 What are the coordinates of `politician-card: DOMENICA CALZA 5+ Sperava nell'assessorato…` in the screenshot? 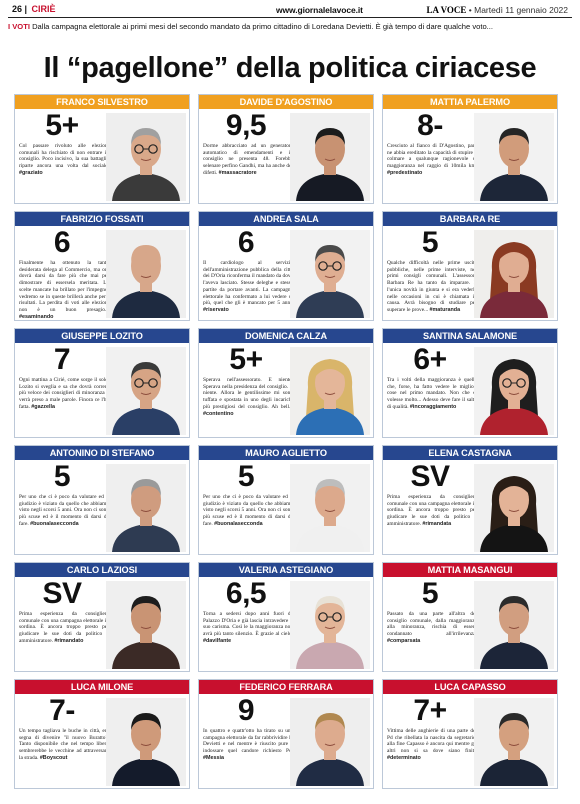 It's located at (286, 383).